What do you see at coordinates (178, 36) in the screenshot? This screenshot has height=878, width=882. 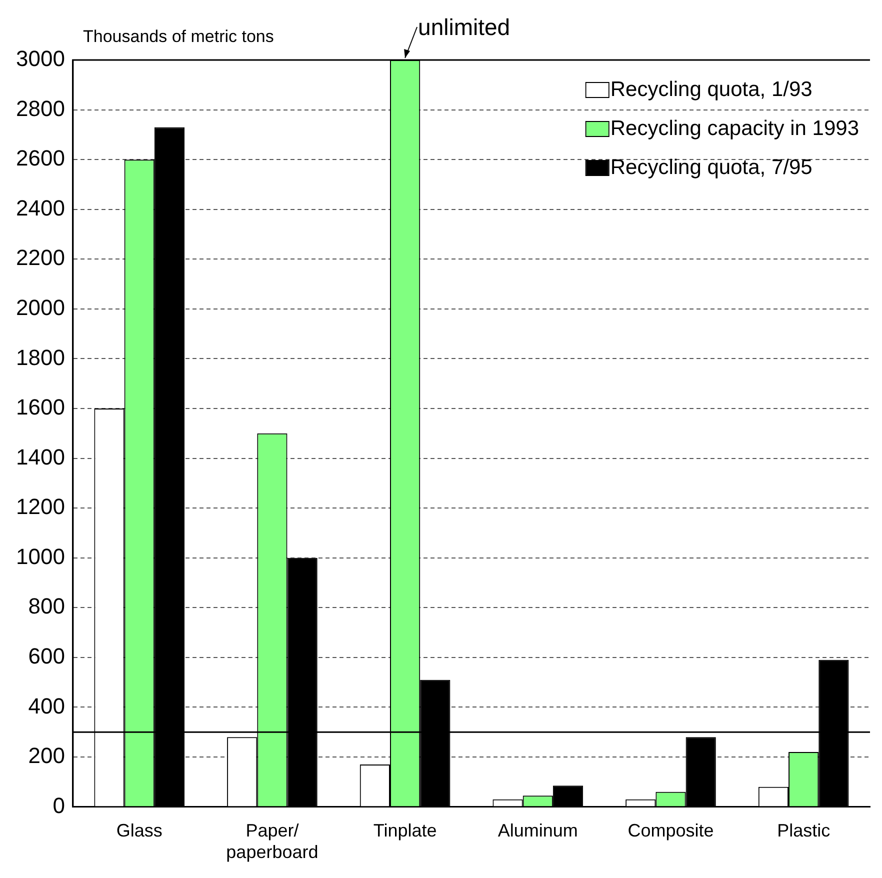 I see `y-axis-title: Thousands of metric tons` at bounding box center [178, 36].